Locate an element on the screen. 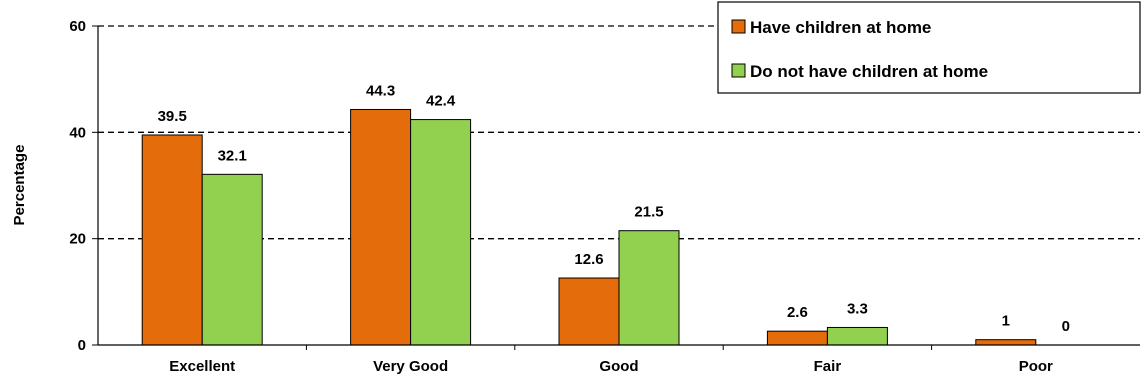 The width and height of the screenshot is (1145, 383). data-label: 12.6 is located at coordinates (588, 259).